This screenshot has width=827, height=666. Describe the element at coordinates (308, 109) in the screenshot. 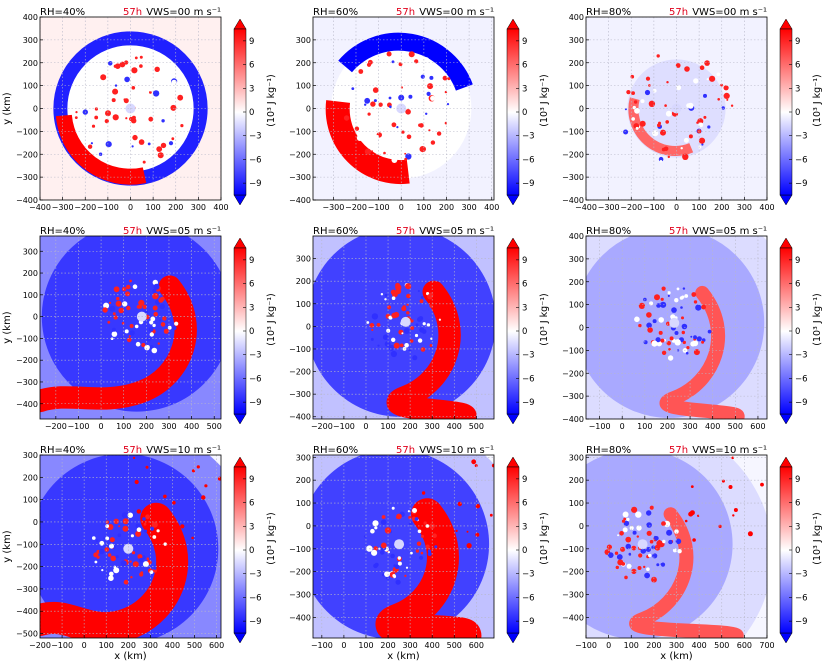

I see `y-tick-label: 0` at that location.